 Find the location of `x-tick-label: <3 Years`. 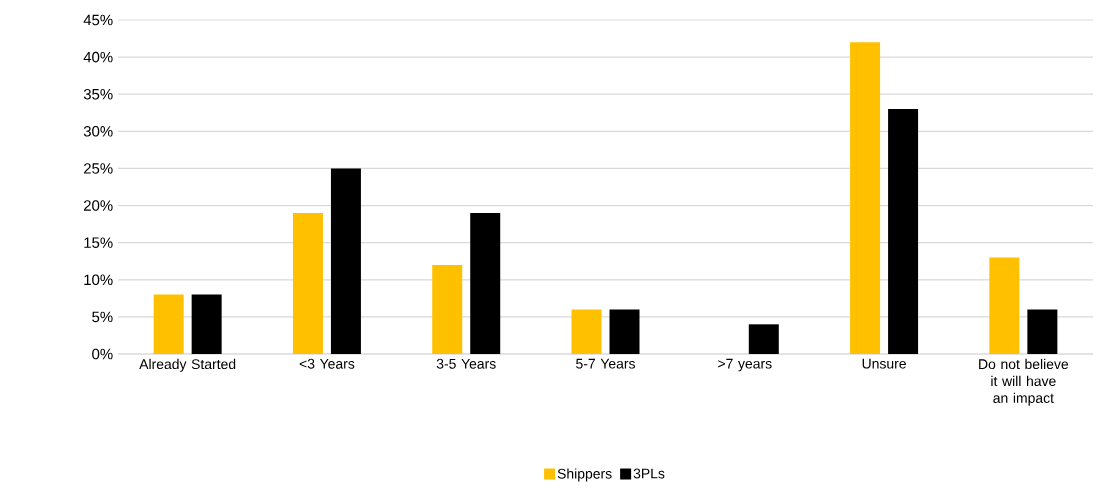

x-tick-label: <3 Years is located at coordinates (327, 363).